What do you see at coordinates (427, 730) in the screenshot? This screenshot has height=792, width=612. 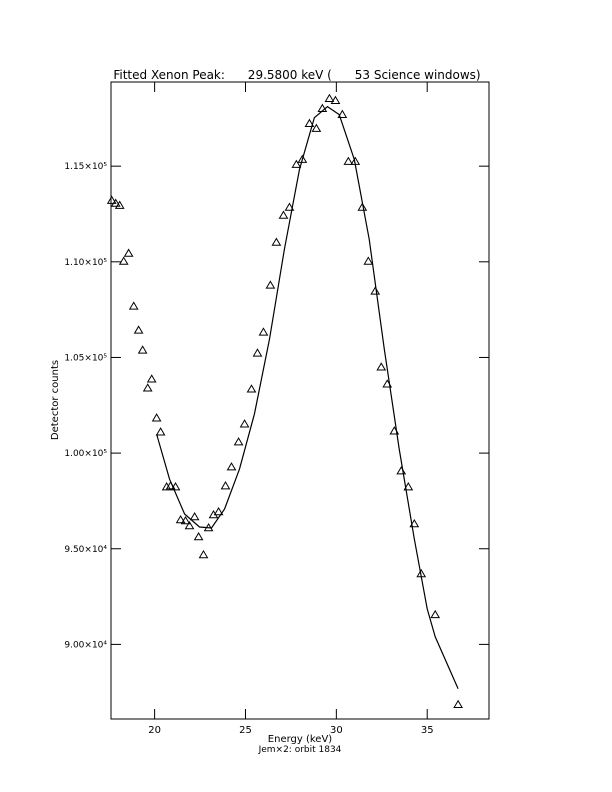 I see `x-tick-label: 35` at bounding box center [427, 730].